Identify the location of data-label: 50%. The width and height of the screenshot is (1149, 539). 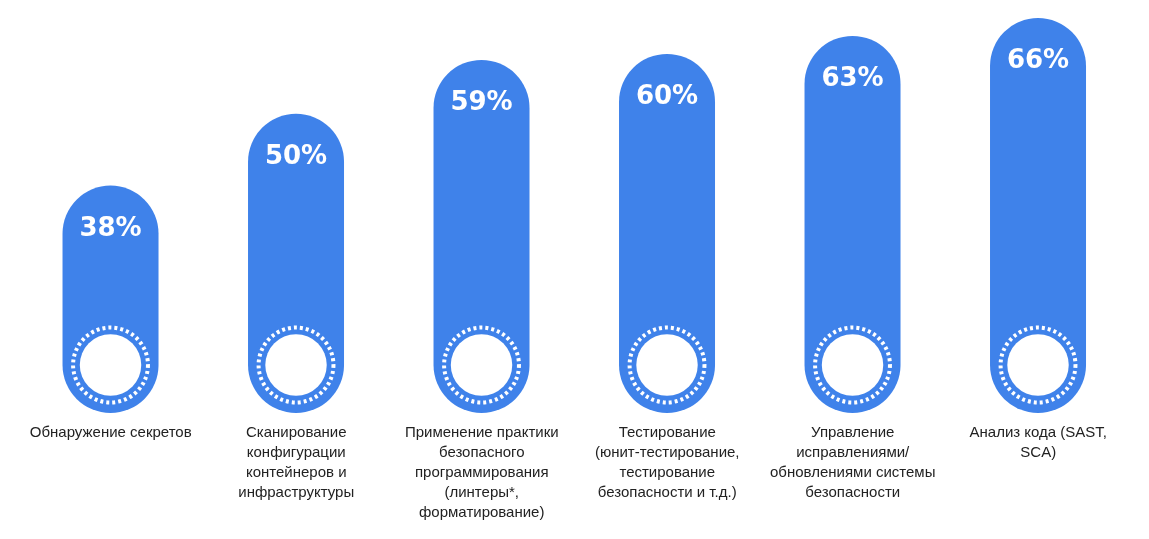
(296, 154).